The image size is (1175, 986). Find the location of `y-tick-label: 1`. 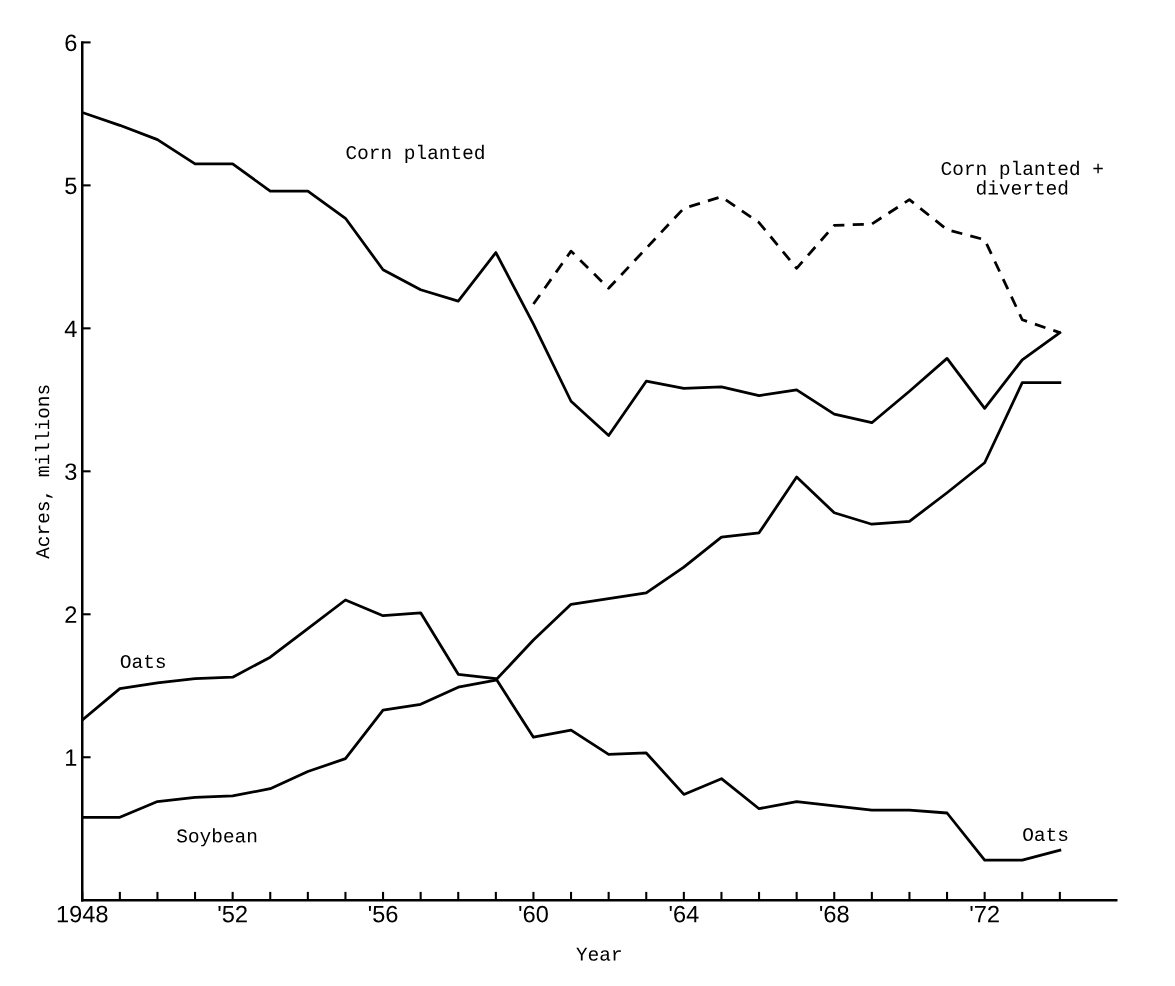

y-tick-label: 1 is located at coordinates (71, 757).